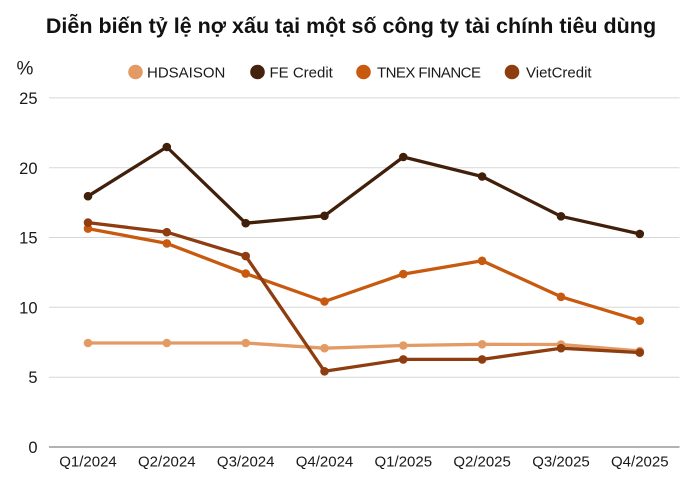  Describe the element at coordinates (186, 73) in the screenshot. I see `svg-text: HDSAISON` at that location.